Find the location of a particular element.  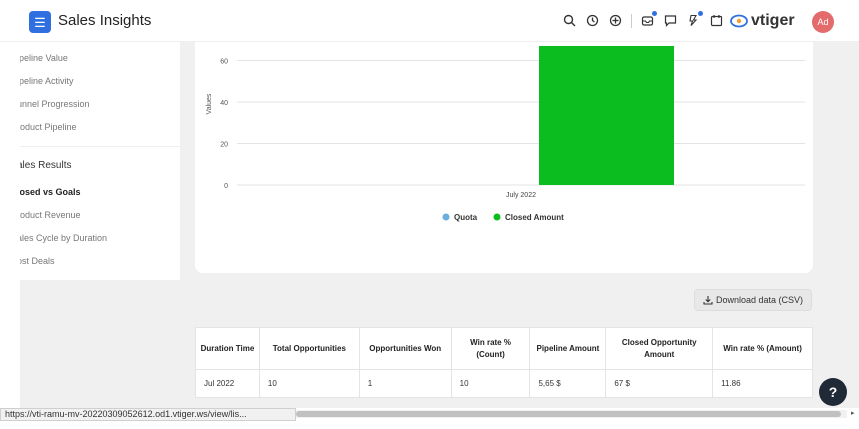

sidebar-item-funnel-progression: unnel Progression is located at coordinates (55, 104).